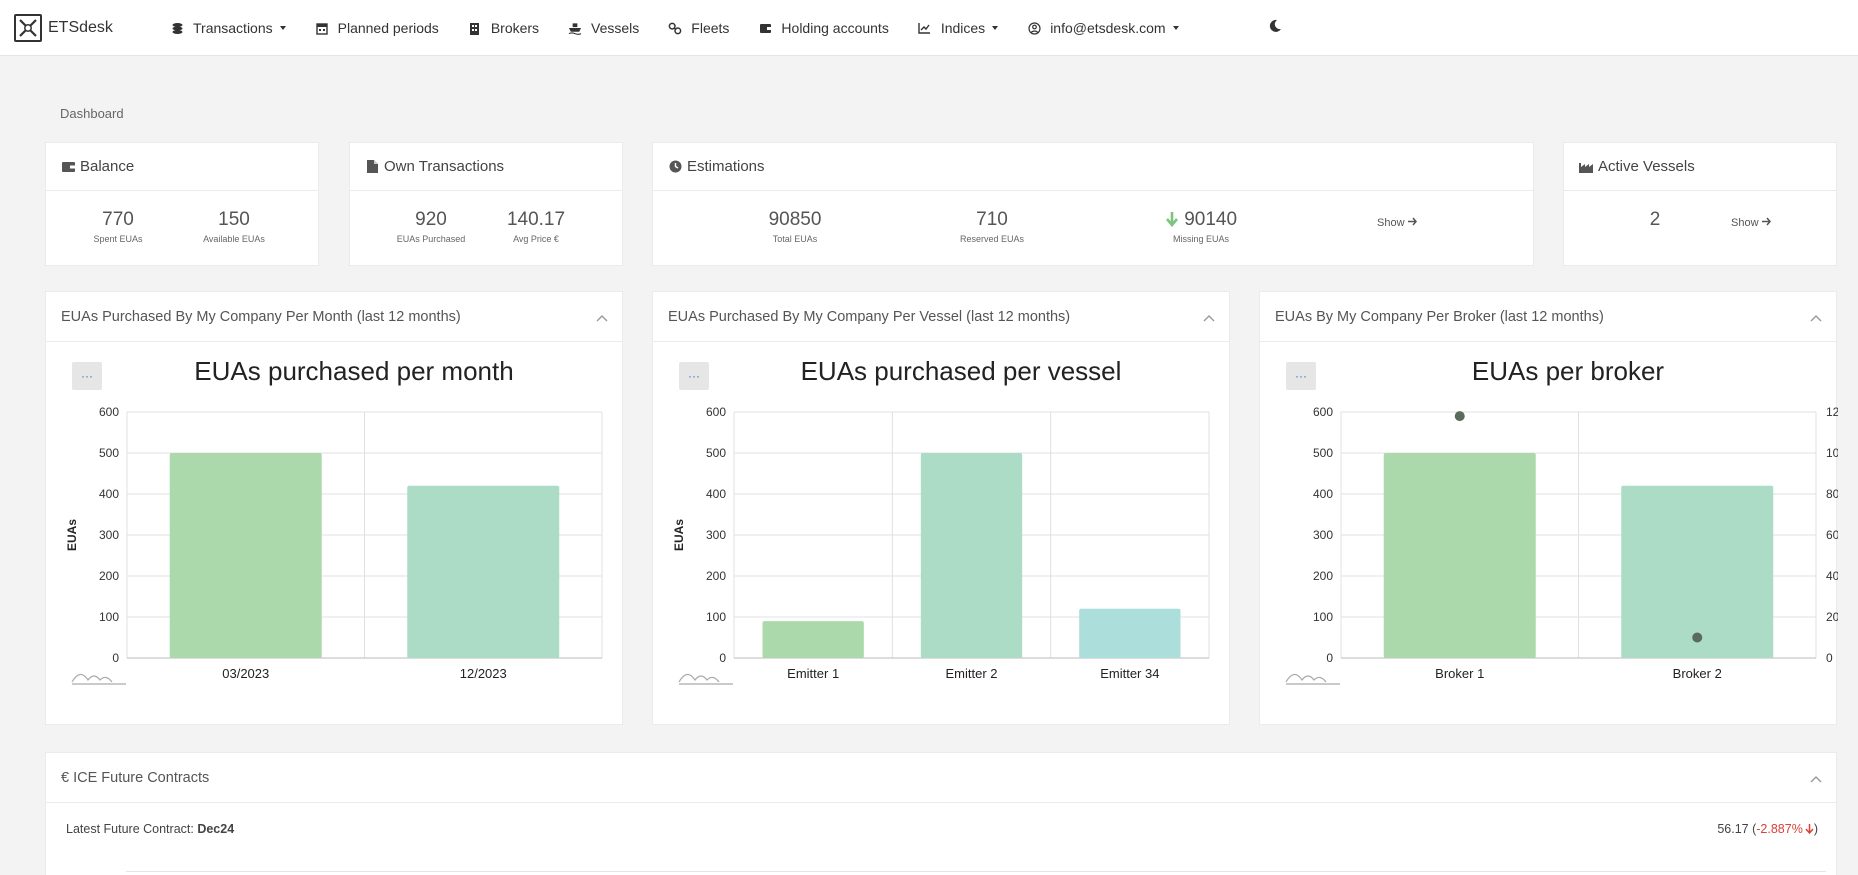 The width and height of the screenshot is (1858, 875). I want to click on industry-icon, so click(1586, 167).